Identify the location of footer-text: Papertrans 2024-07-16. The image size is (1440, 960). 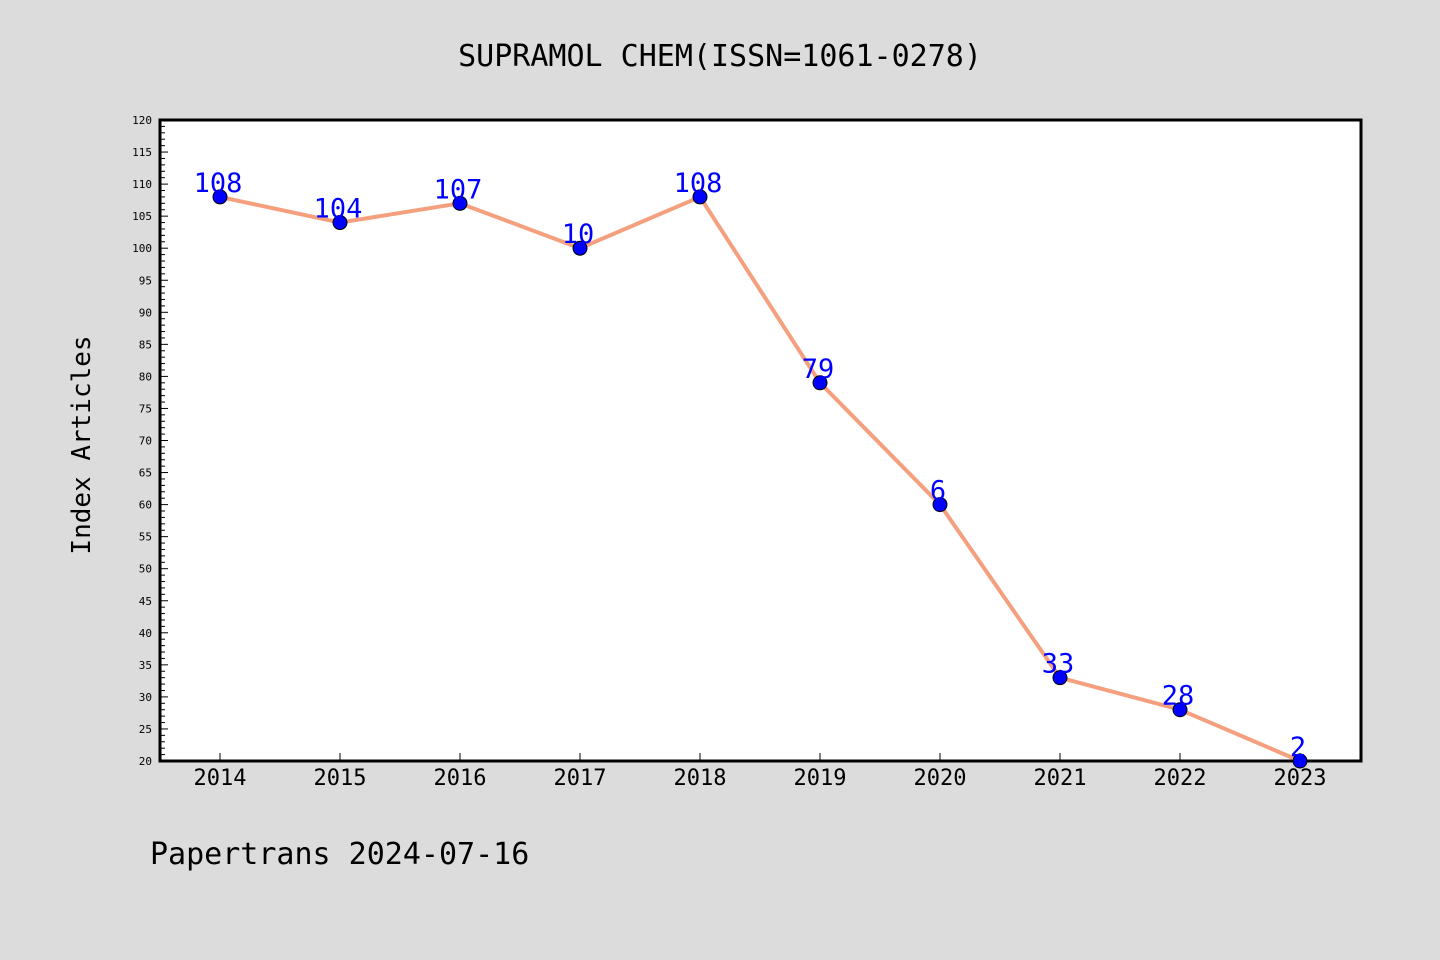
(339, 854).